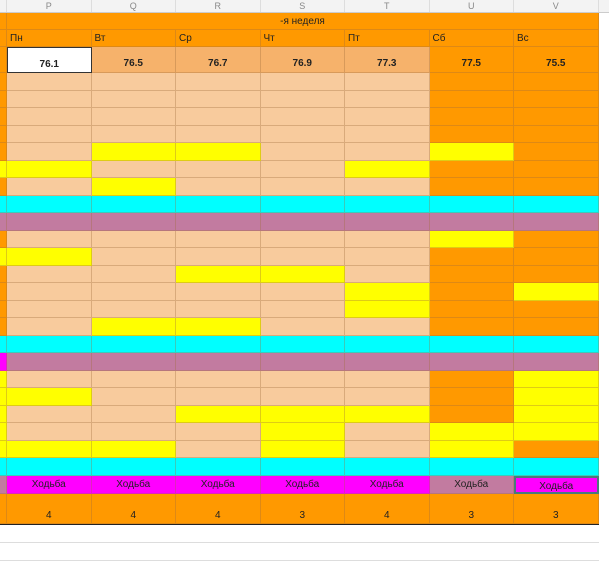 This screenshot has width=609, height=564. What do you see at coordinates (3, 6) in the screenshot?
I see `corner-cell` at bounding box center [3, 6].